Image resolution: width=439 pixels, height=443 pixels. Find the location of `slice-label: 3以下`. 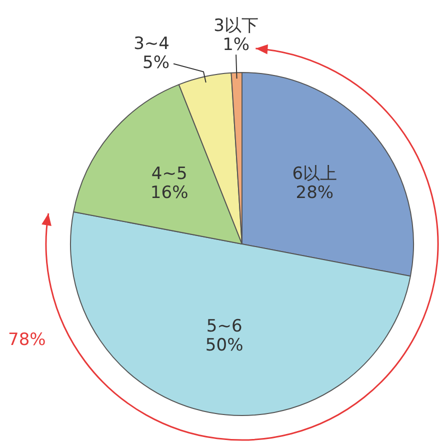

slice-label: 3以下 is located at coordinates (236, 26).